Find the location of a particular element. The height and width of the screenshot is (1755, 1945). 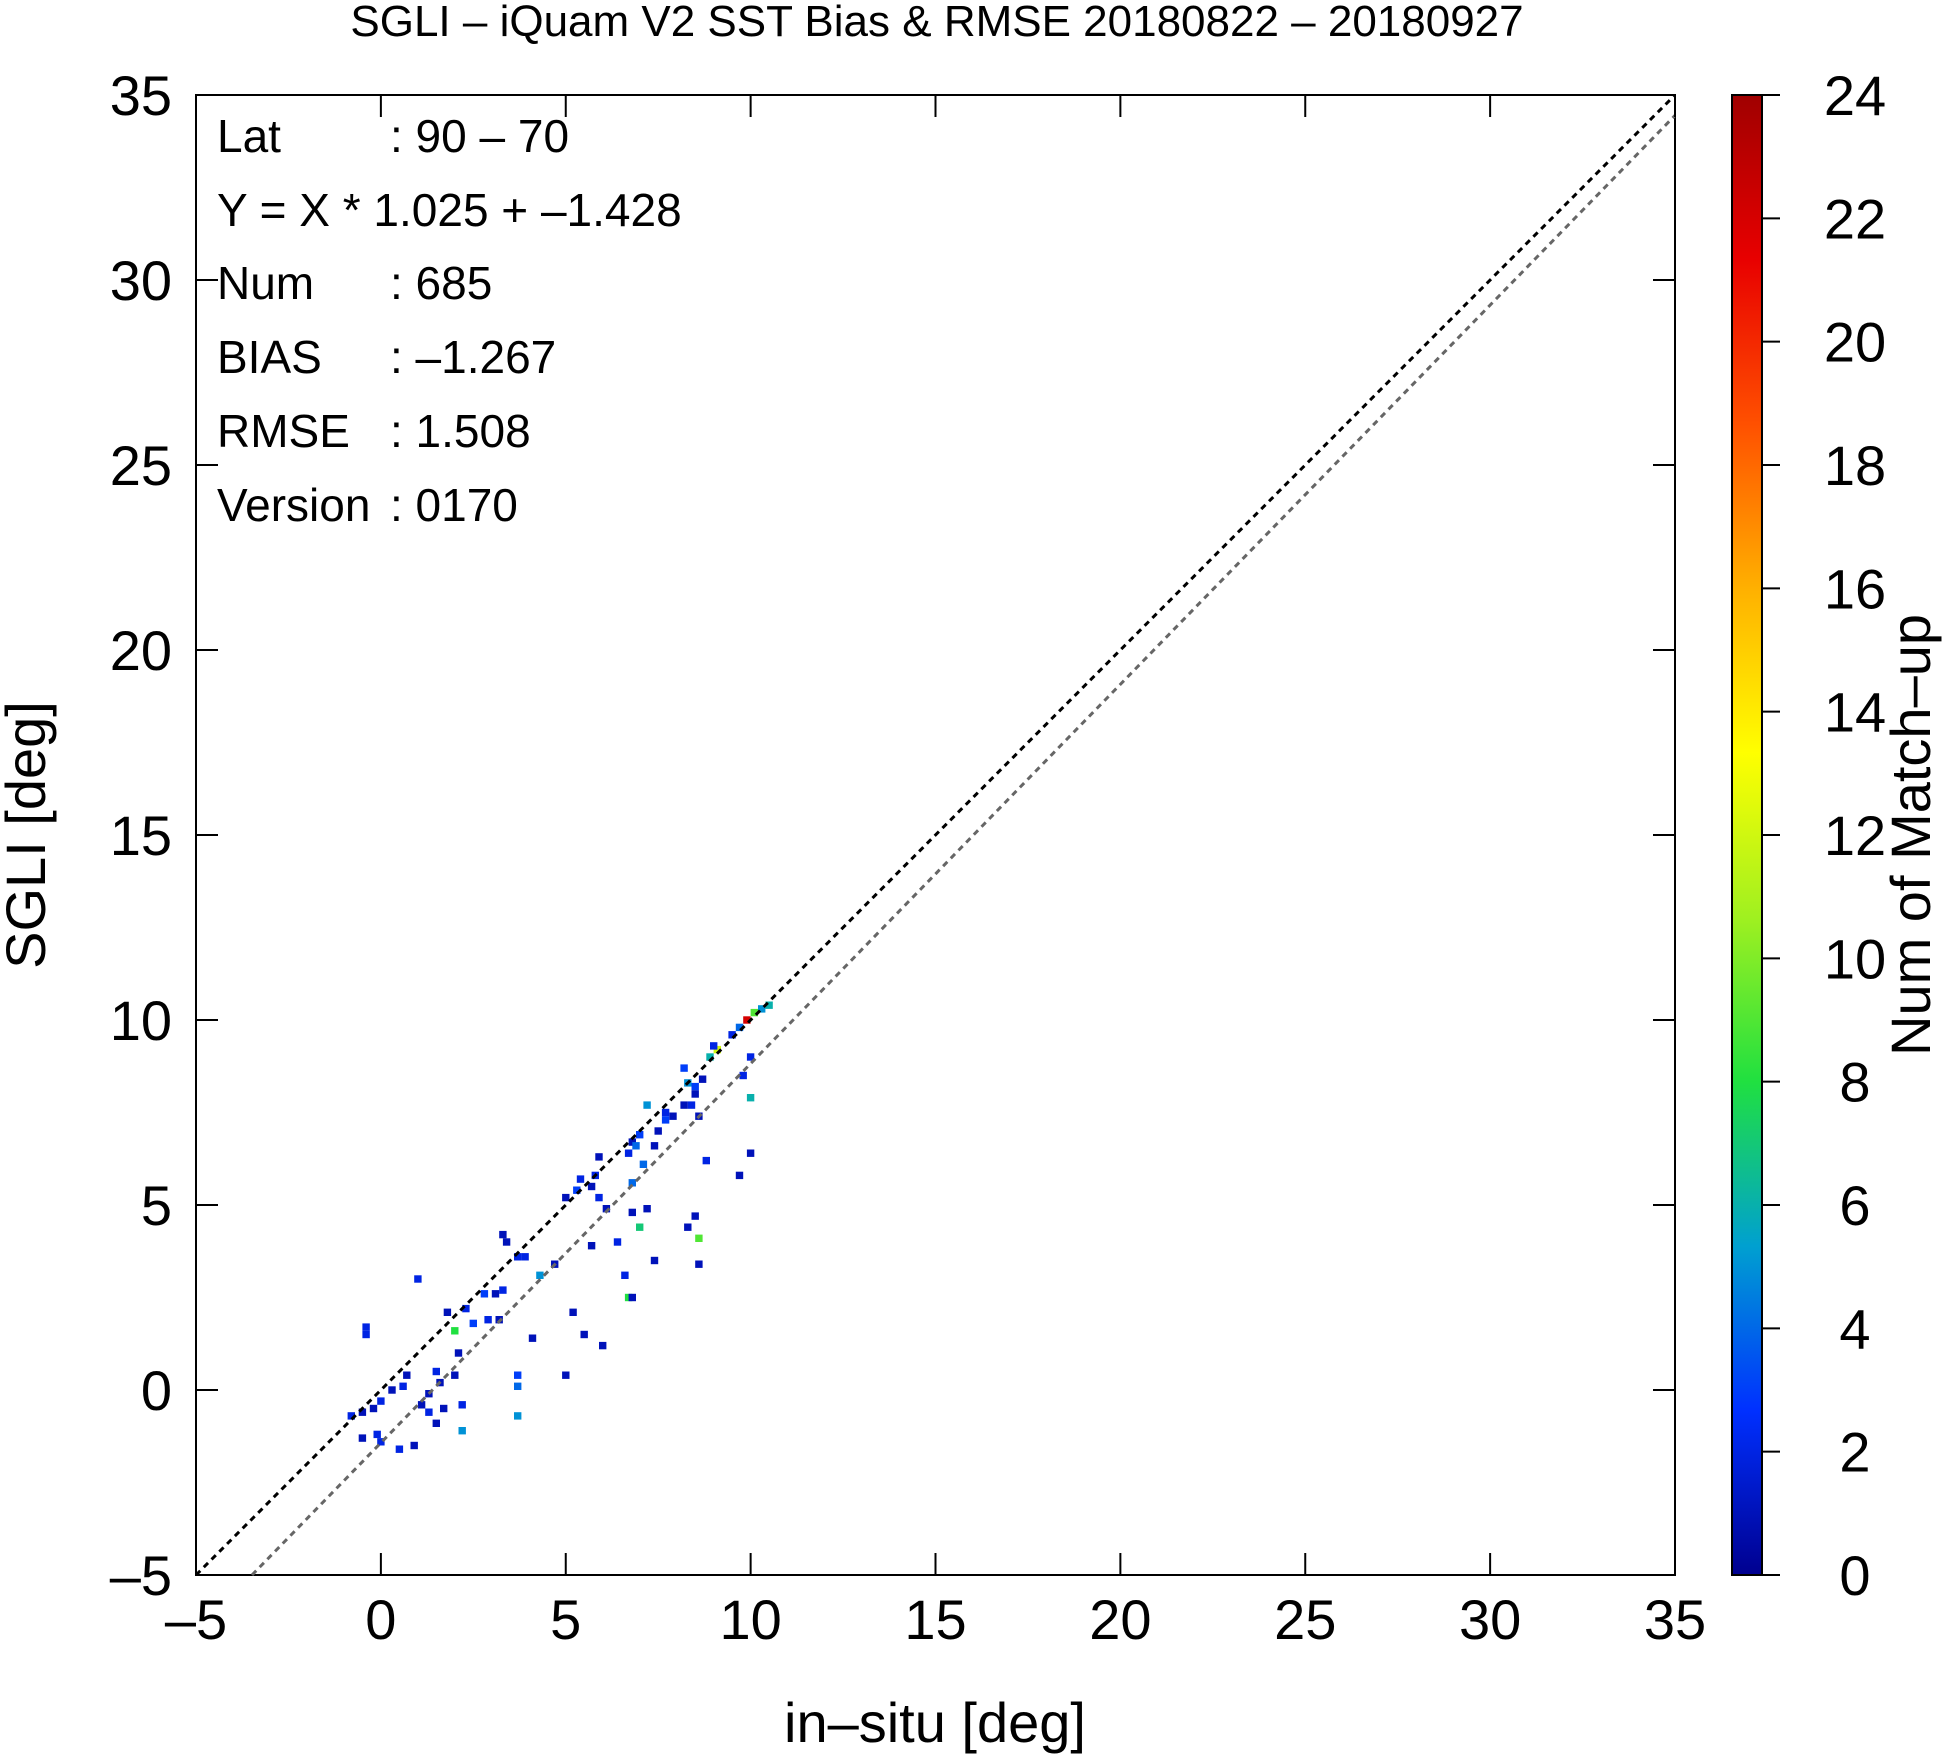

stat-value-bias: : –1.267 is located at coordinates (473, 357).